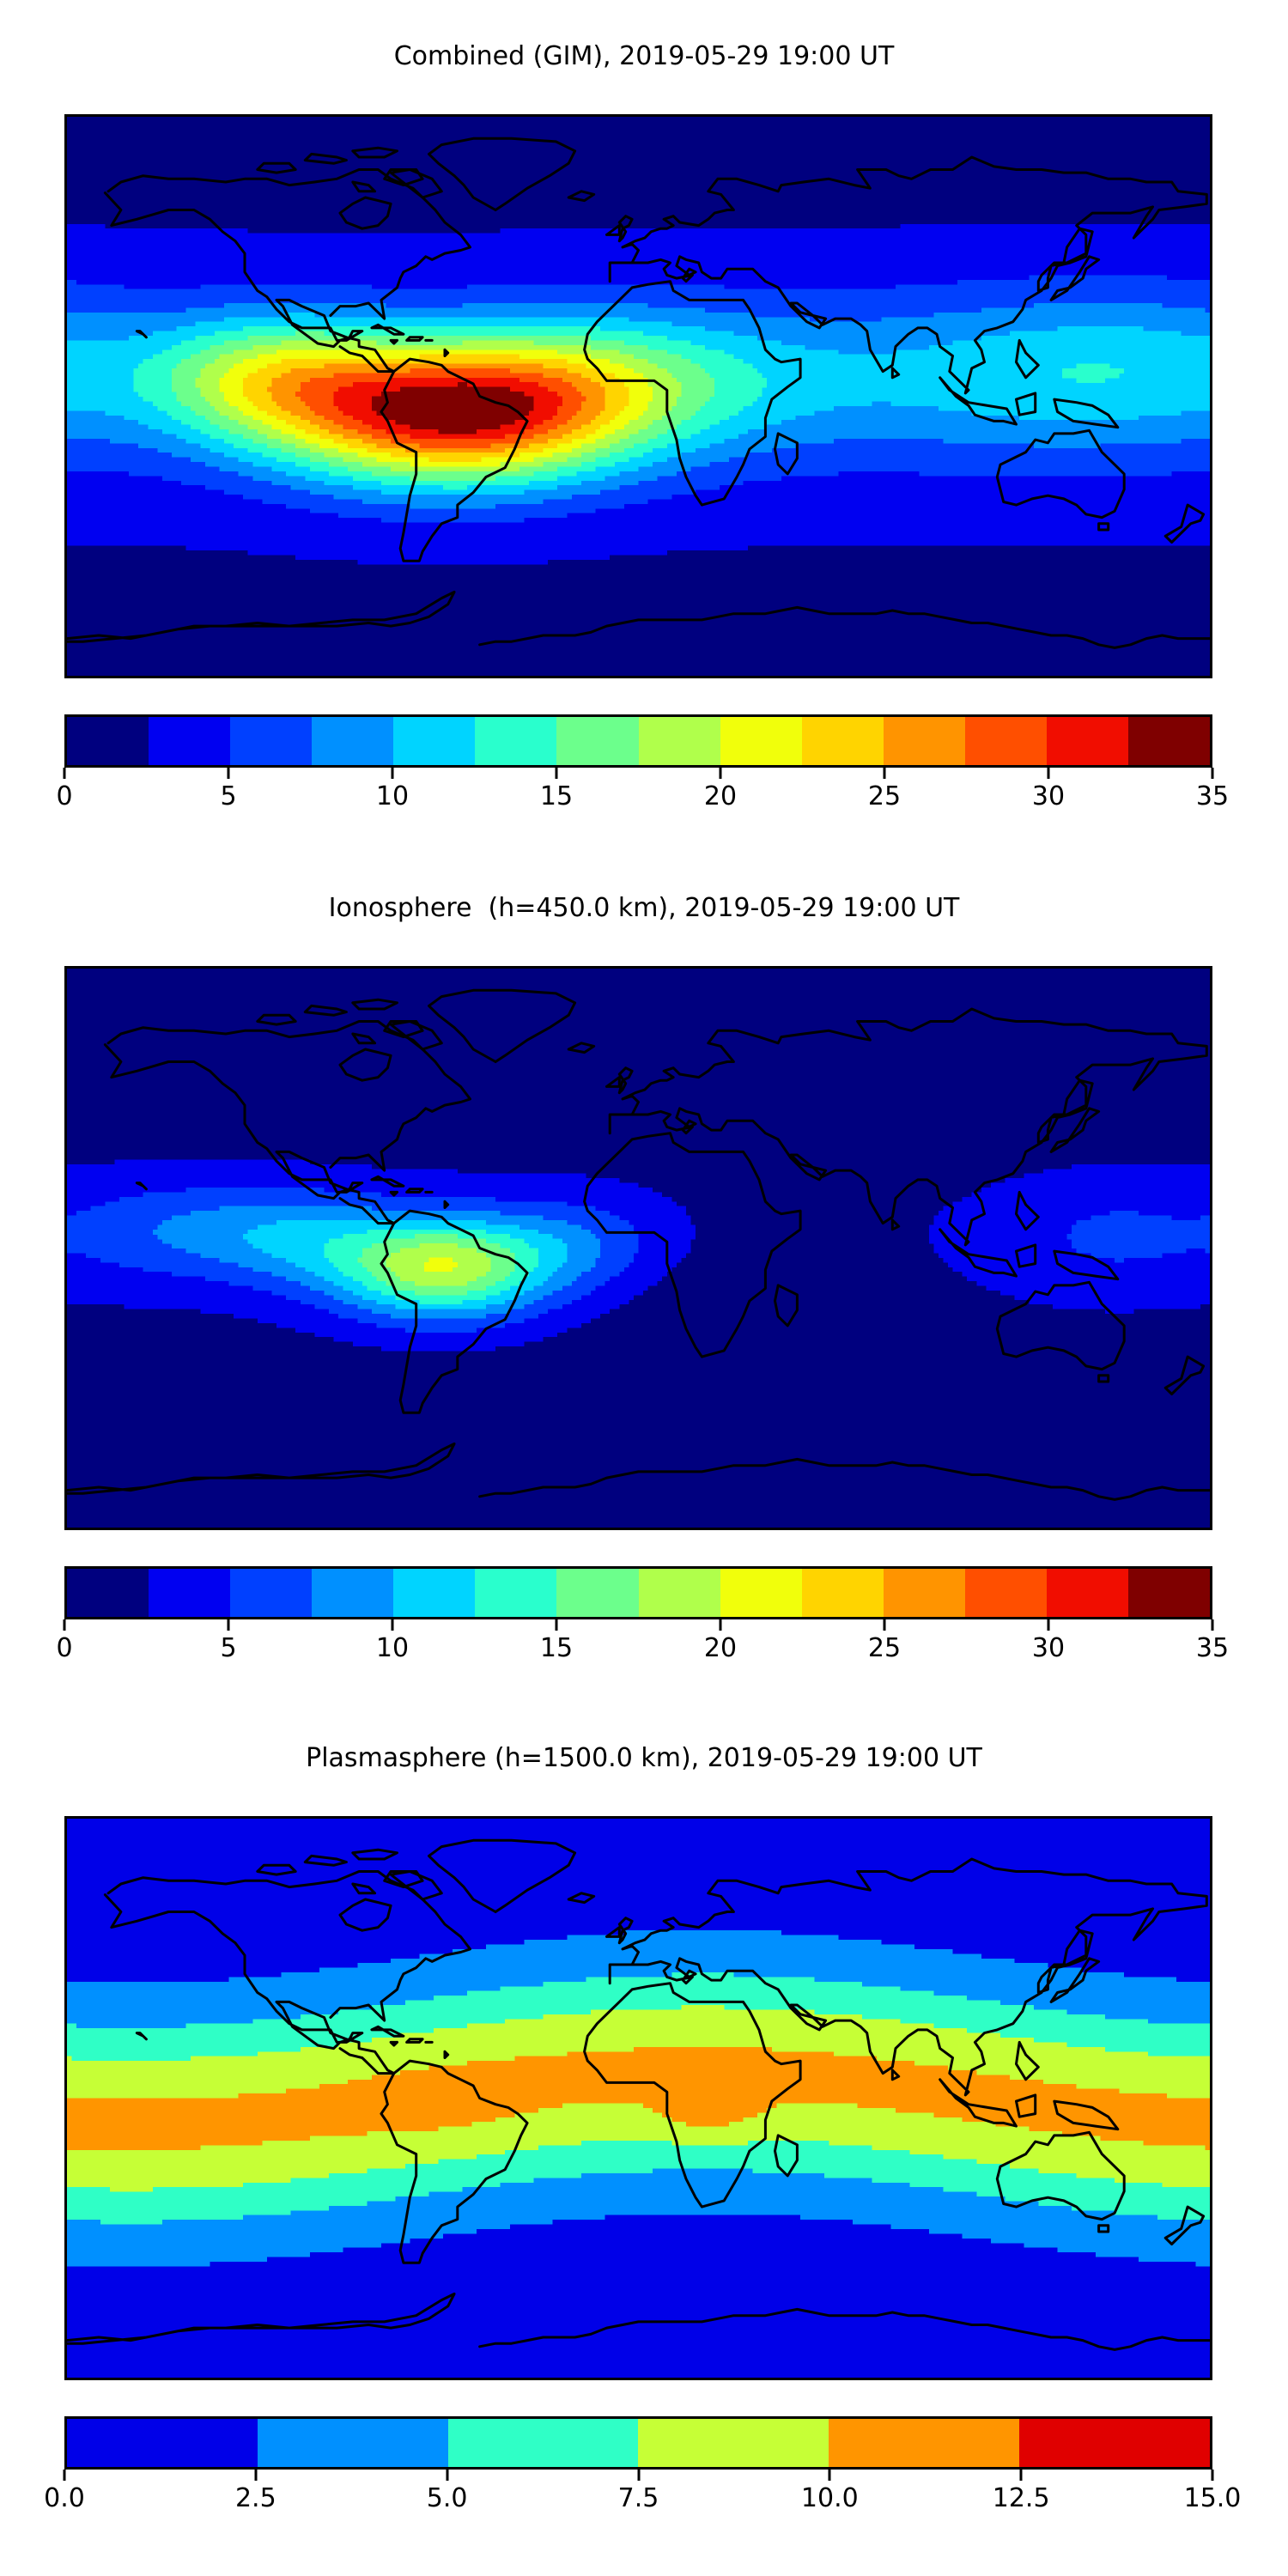  What do you see at coordinates (1213, 2498) in the screenshot?
I see `colorbar-tick-label: 15.0` at bounding box center [1213, 2498].